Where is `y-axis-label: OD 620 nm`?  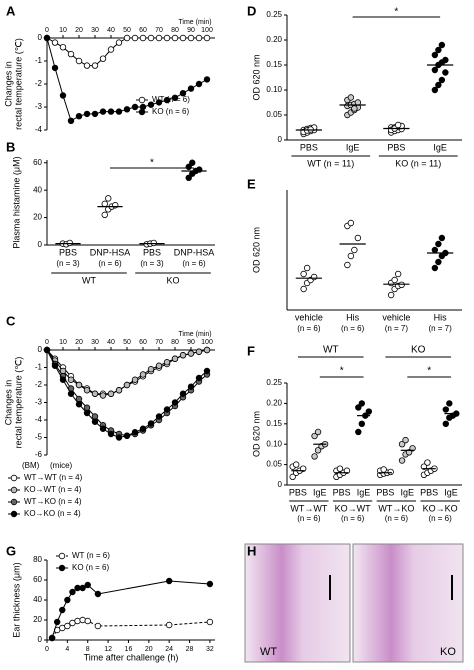
y-axis-label: OD 620 nm is located at coordinates (256, 77).